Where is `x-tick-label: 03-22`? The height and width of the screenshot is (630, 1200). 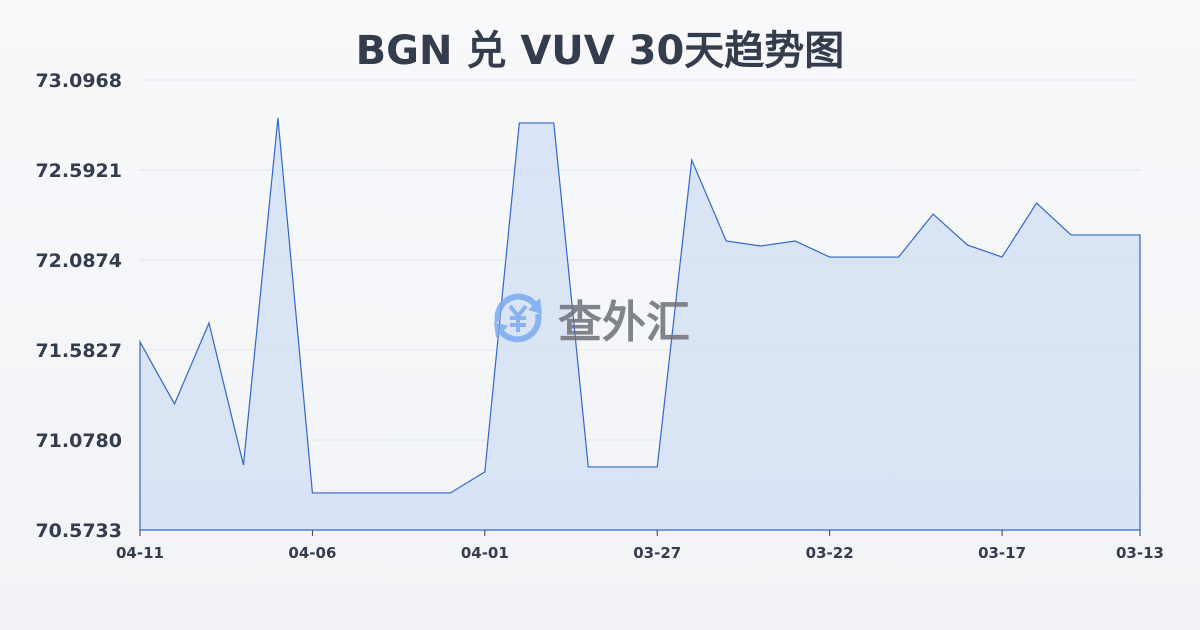
x-tick-label: 03-22 is located at coordinates (830, 553).